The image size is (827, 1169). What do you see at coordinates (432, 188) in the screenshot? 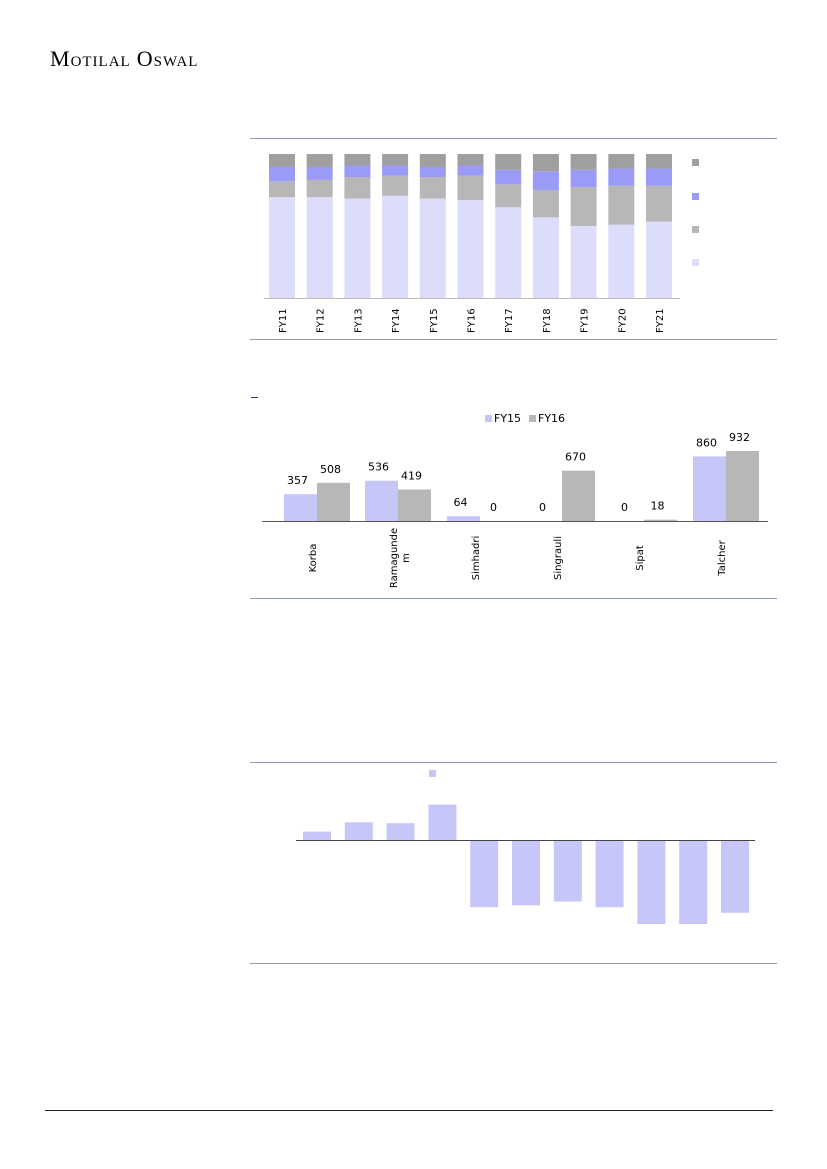
I see `chart1-bar-FY15-s2` at bounding box center [432, 188].